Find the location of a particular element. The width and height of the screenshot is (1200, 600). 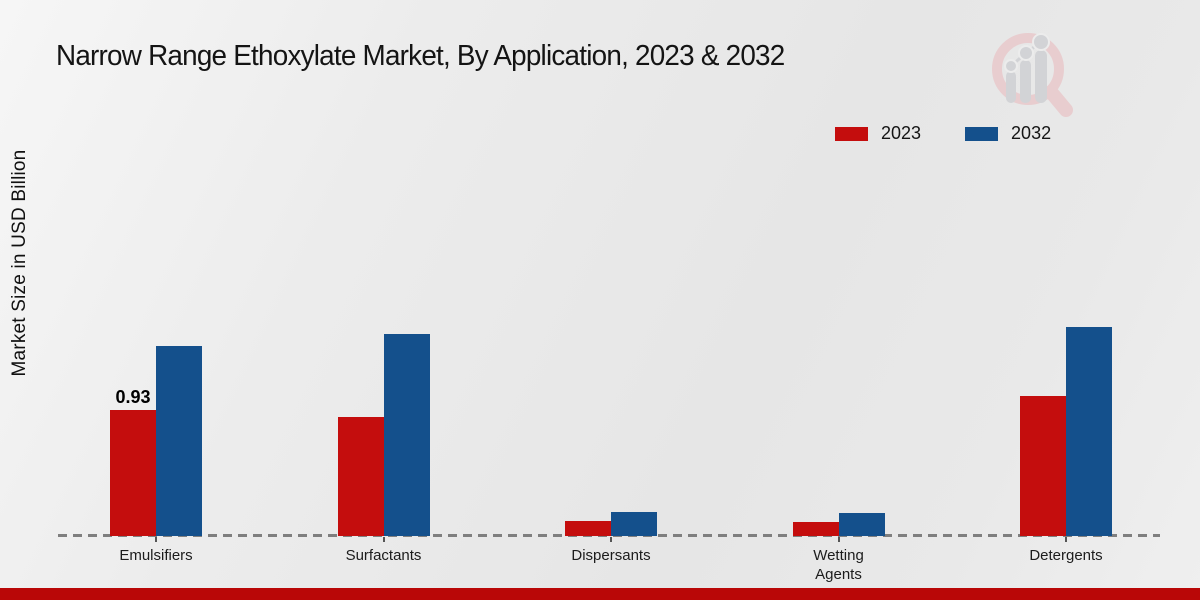

bar-2023-emulsifiers is located at coordinates (133, 473).